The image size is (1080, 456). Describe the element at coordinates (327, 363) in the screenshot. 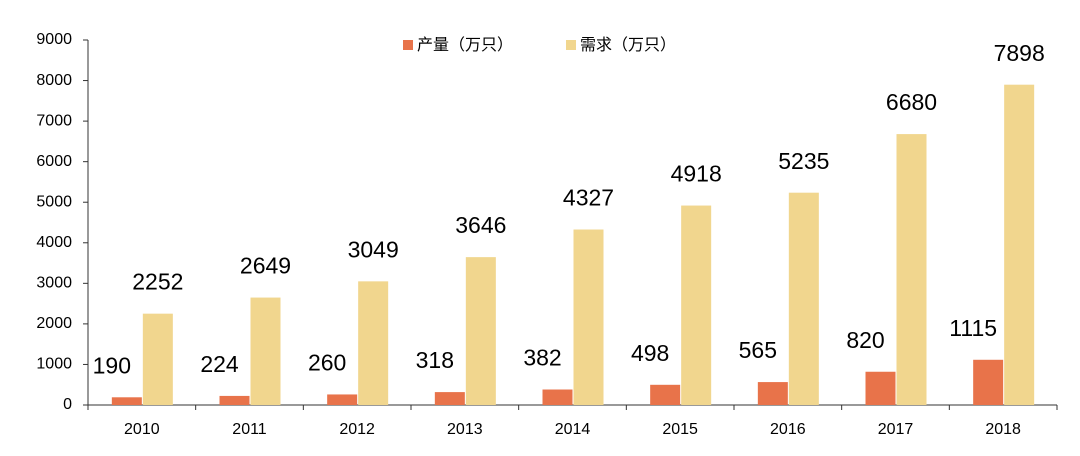

I see `value-label: 260` at that location.